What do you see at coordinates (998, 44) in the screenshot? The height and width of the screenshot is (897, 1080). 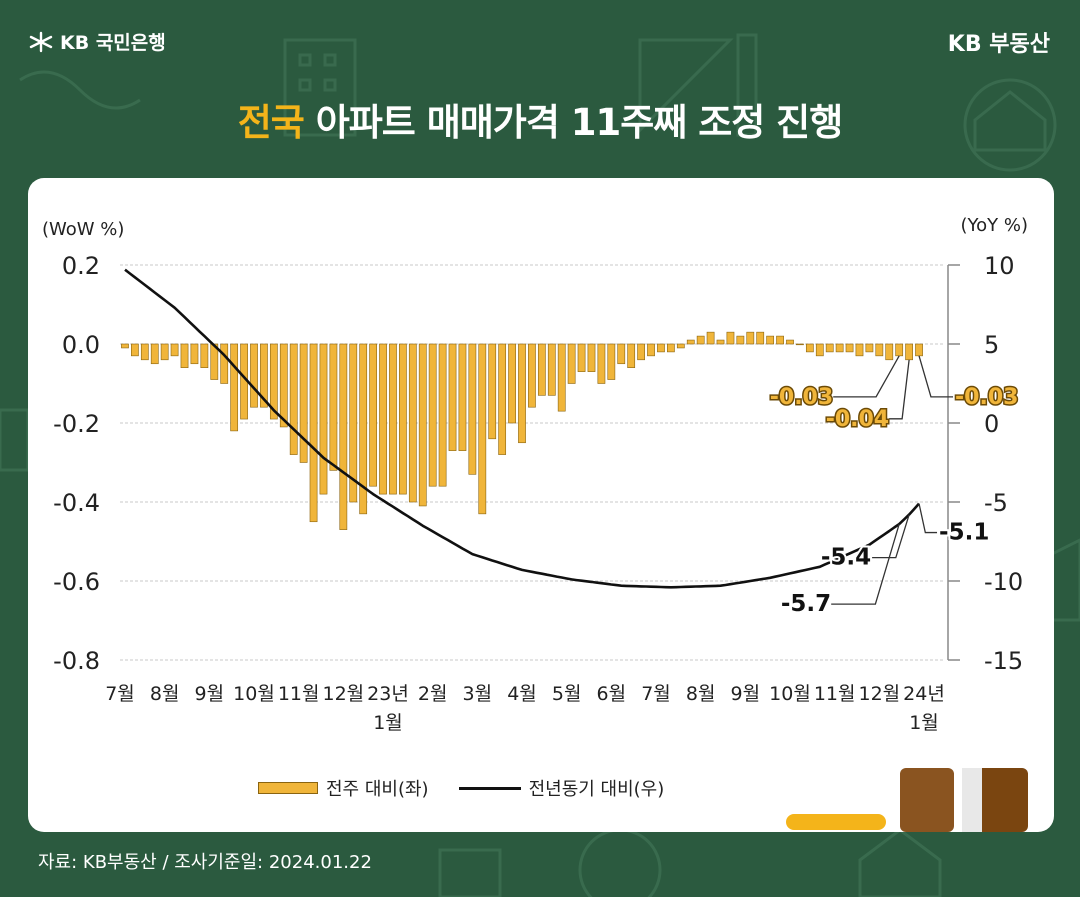 I see `brand-name: KB 부동산` at bounding box center [998, 44].